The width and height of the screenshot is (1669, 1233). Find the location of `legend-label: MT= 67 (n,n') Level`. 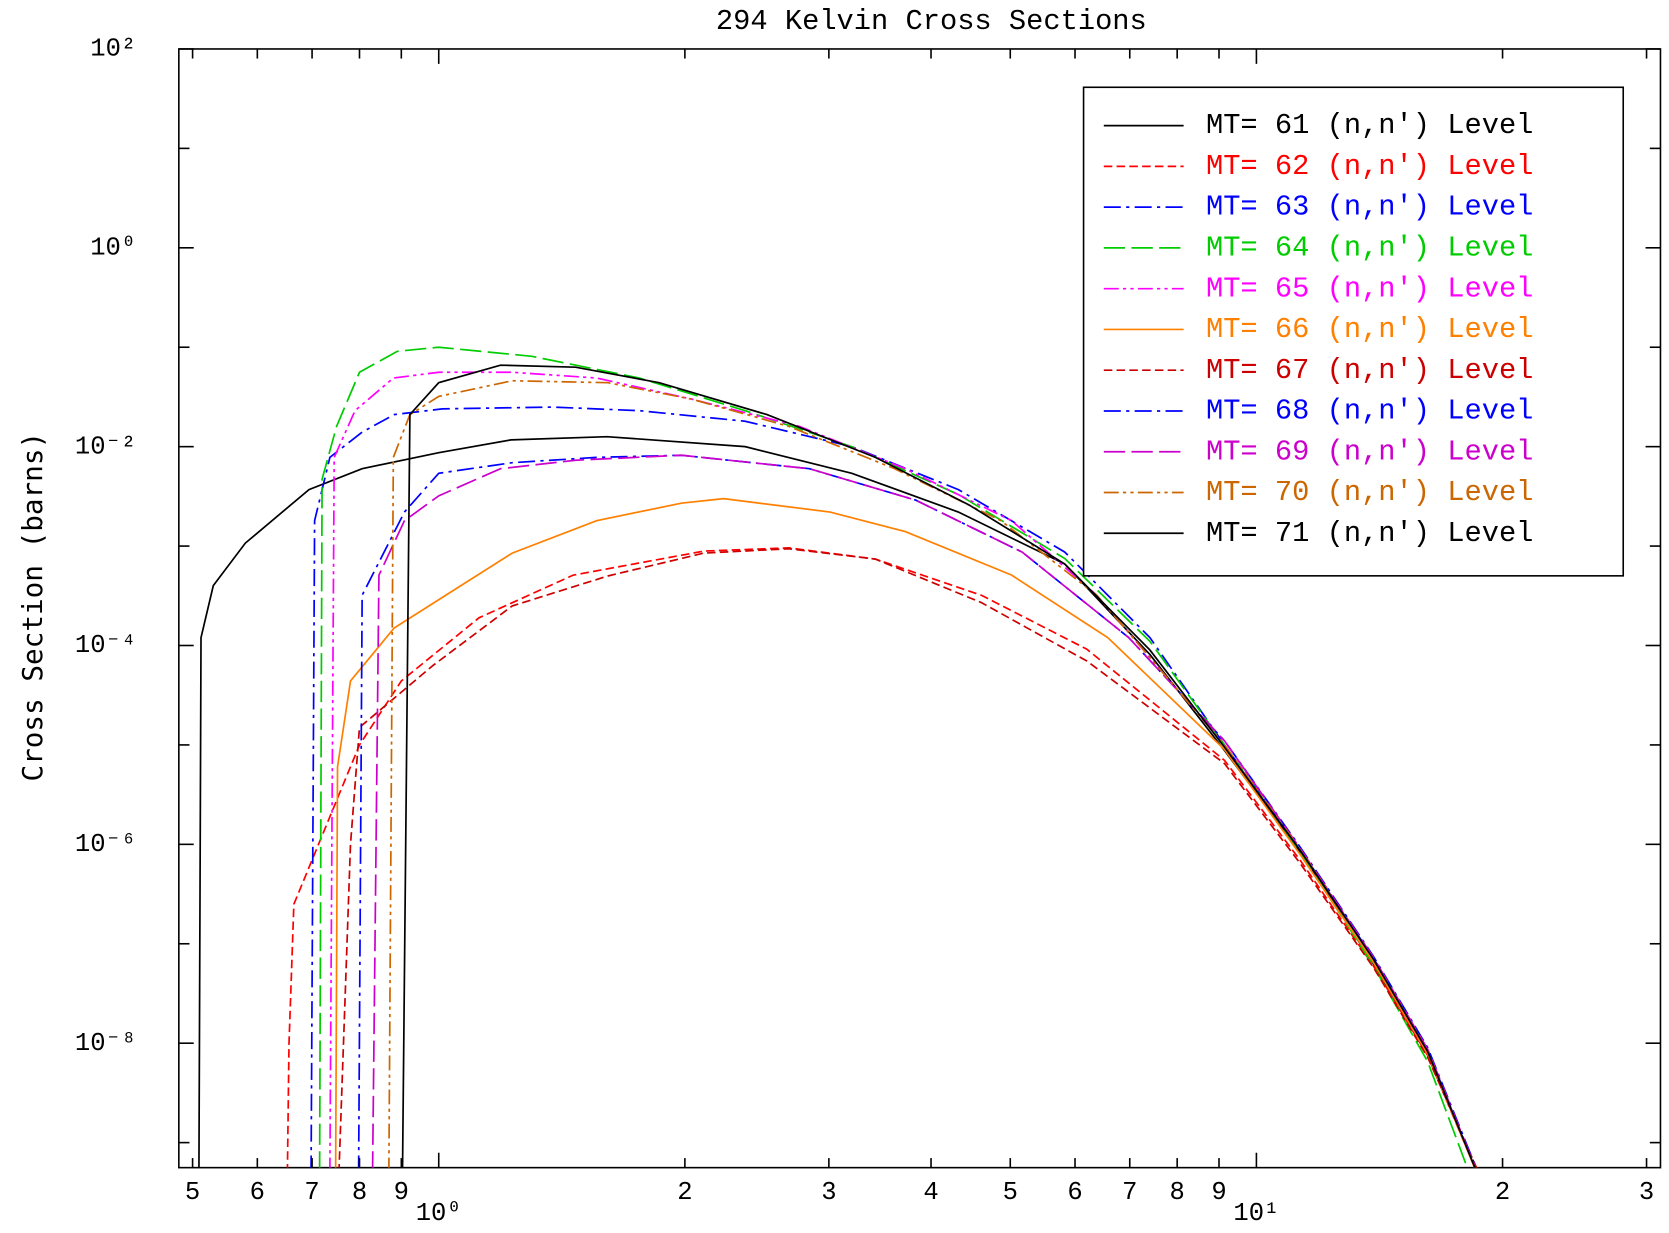

legend-label: MT= 67 (n,n') Level is located at coordinates (1369, 370).